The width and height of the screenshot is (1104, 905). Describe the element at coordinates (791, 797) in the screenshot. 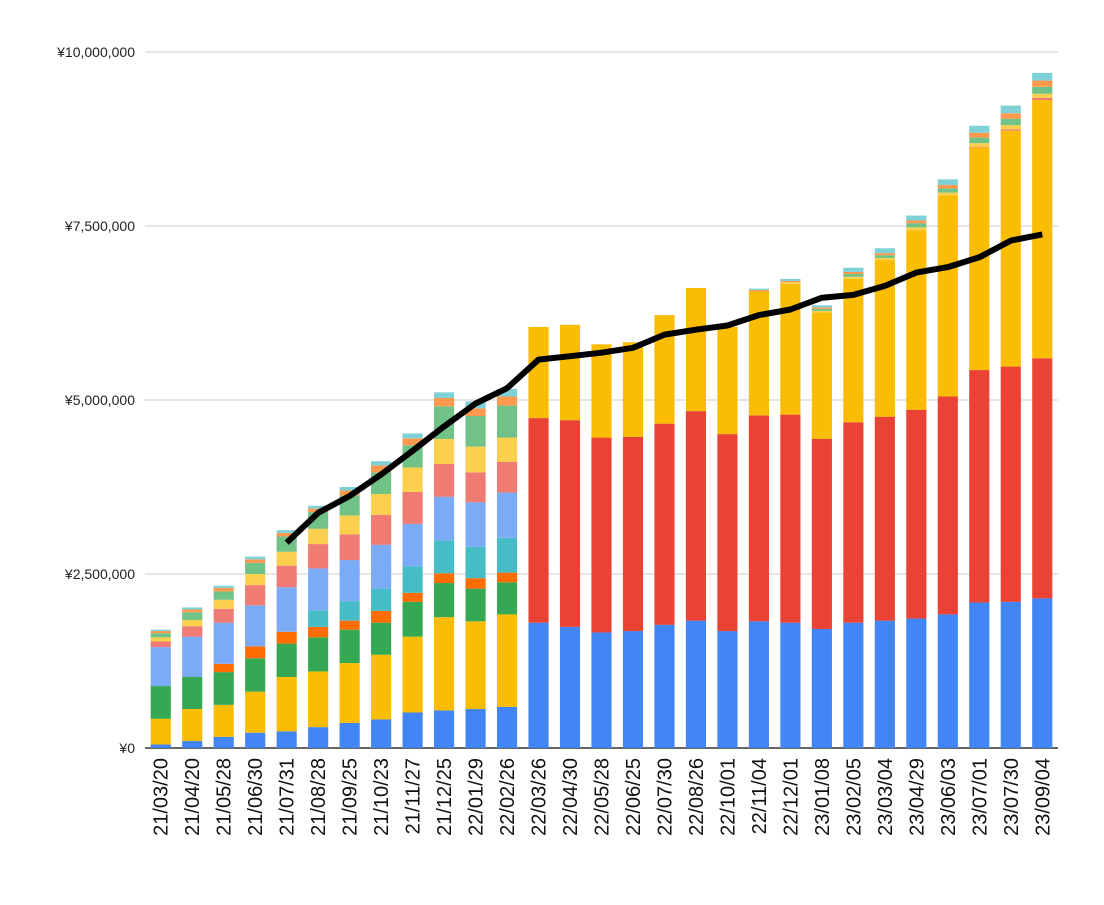

I see `x-tick-label: 22/12/01` at that location.